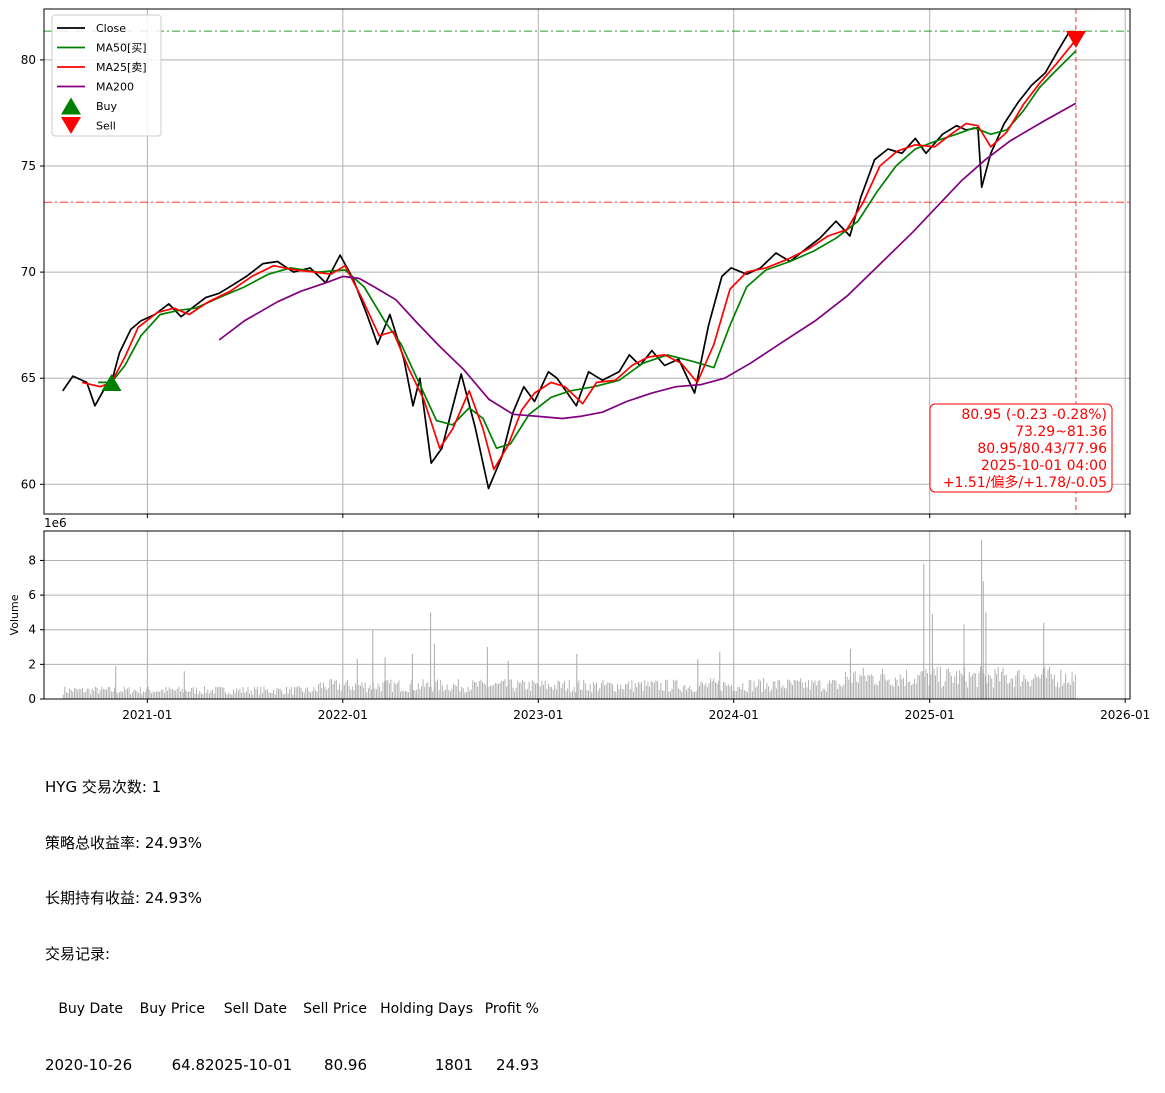 This screenshot has width=1165, height=1093. I want to click on legend-label: MA50[买], so click(121, 48).